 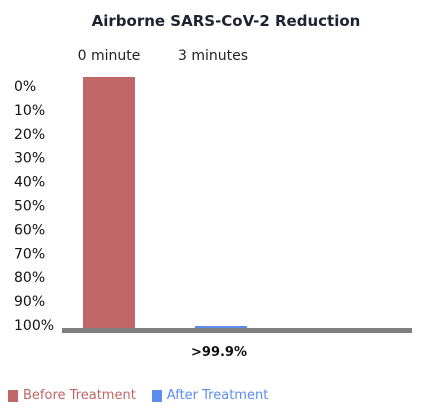 What do you see at coordinates (109, 202) in the screenshot?
I see `bar-before-treatment` at bounding box center [109, 202].